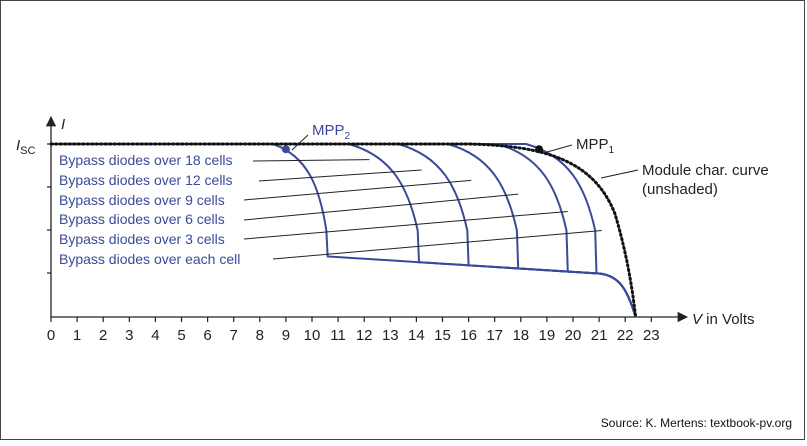 The height and width of the screenshot is (446, 807). I want to click on x-tick-label: 3, so click(129, 335).